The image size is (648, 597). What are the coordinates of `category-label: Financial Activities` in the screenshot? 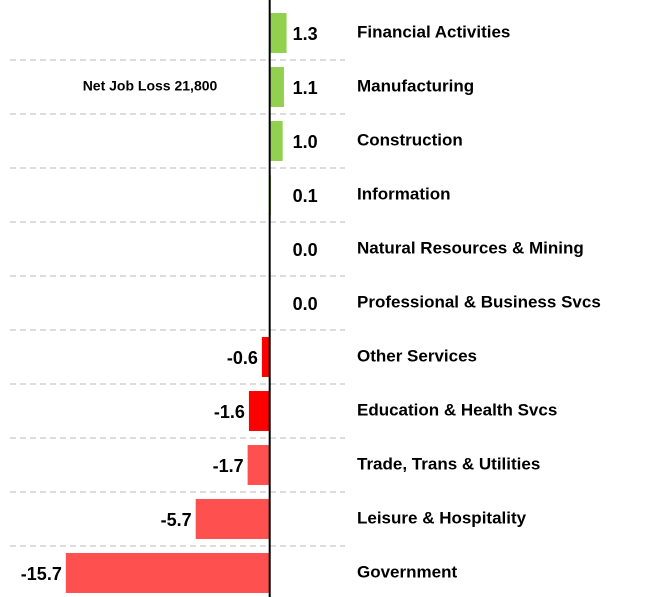 It's located at (433, 31).